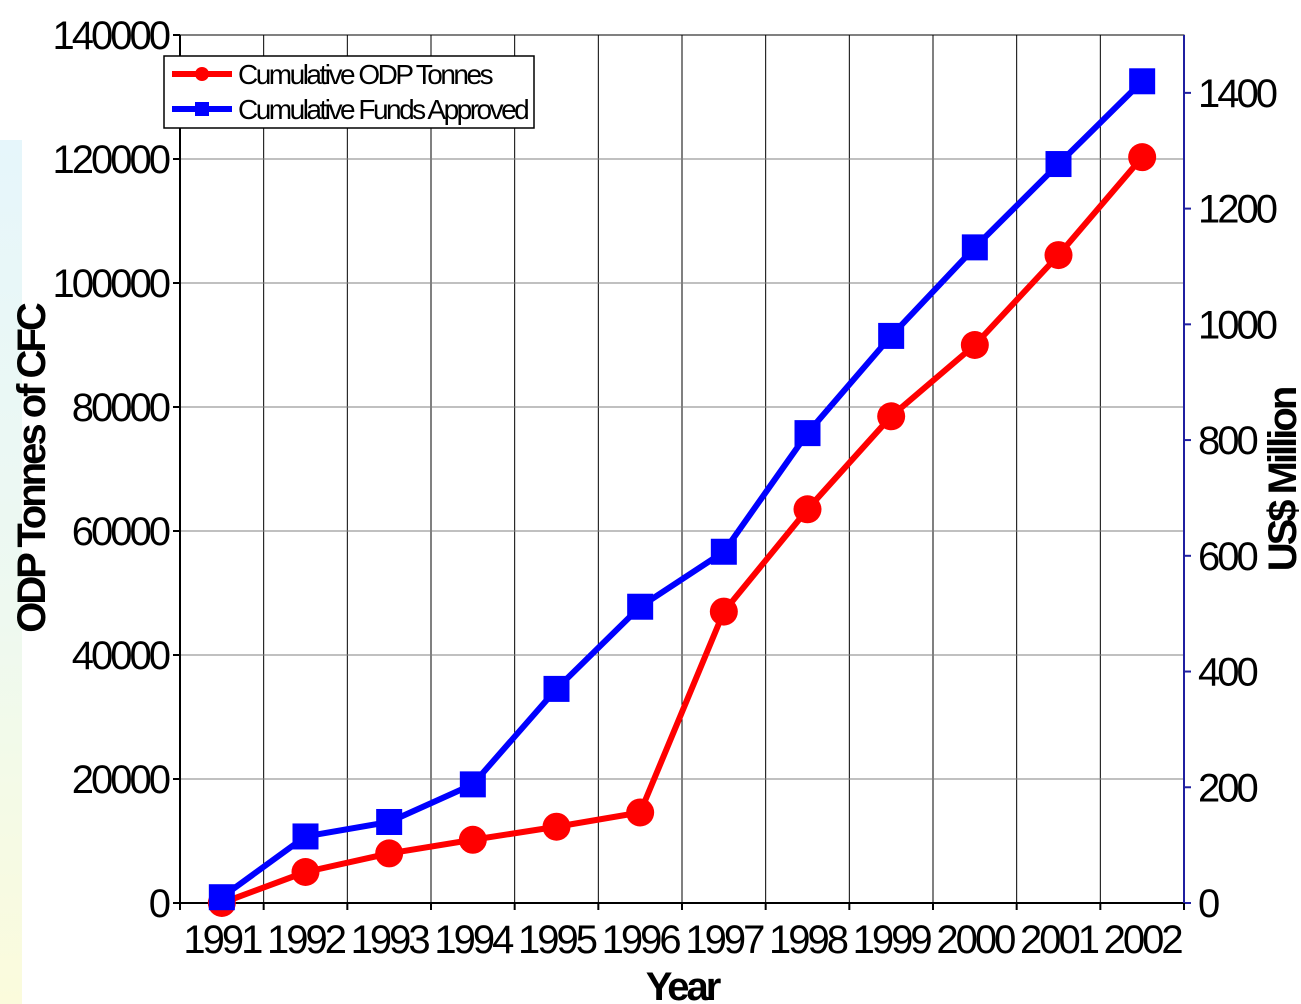 The width and height of the screenshot is (1301, 1004). What do you see at coordinates (808, 940) in the screenshot?
I see `x-tick-label: 1998` at bounding box center [808, 940].